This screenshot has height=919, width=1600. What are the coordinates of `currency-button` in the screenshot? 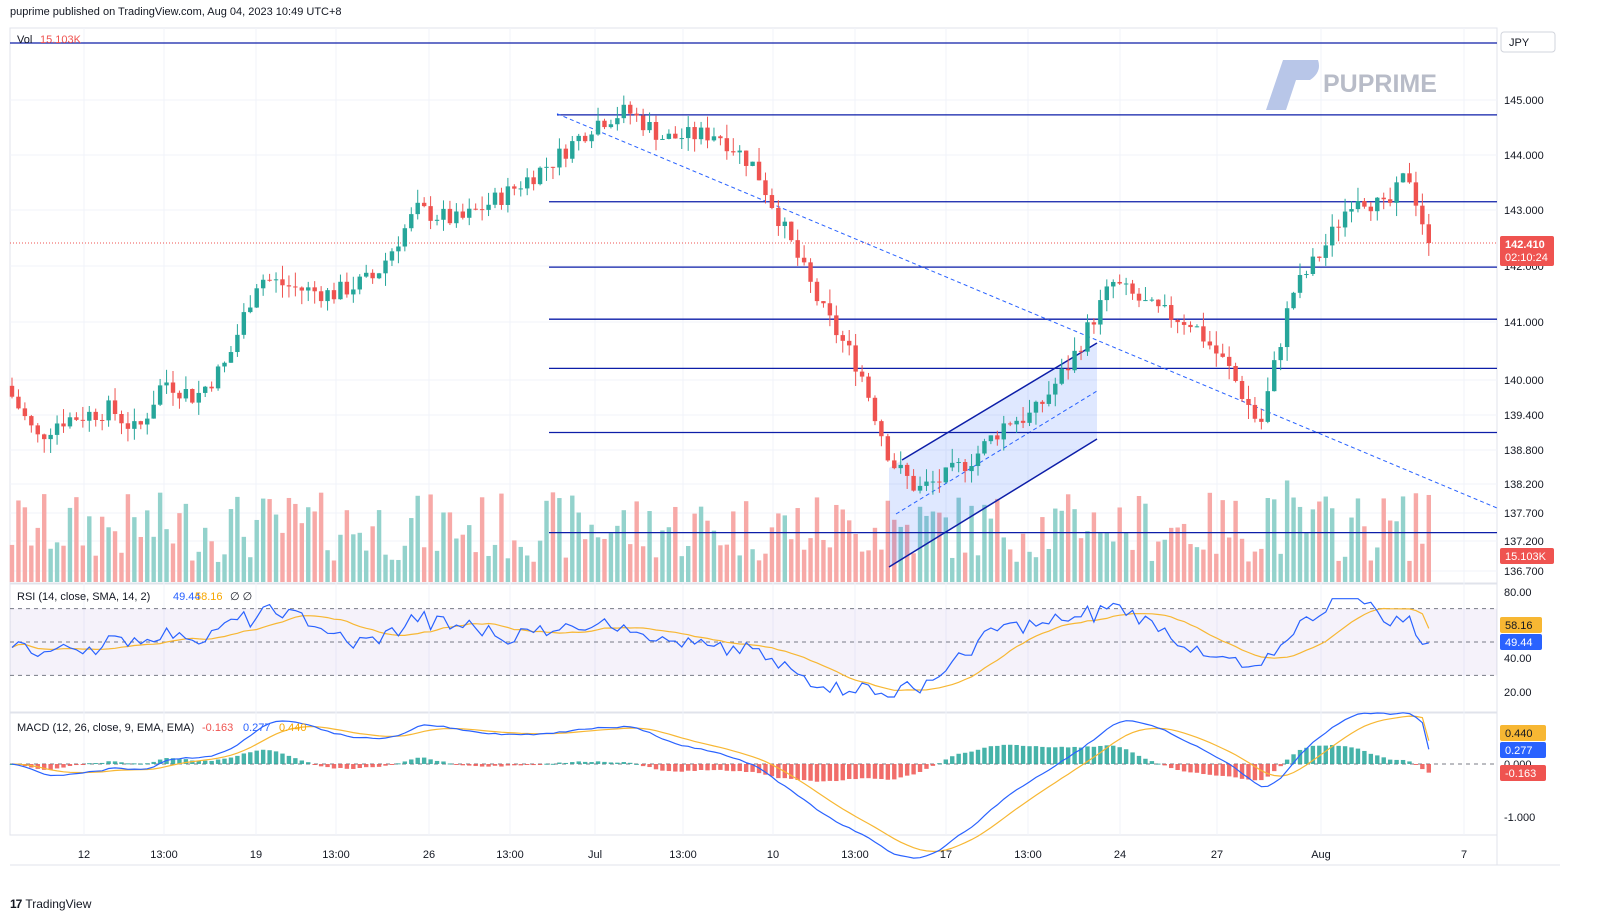 It's located at (1528, 42).